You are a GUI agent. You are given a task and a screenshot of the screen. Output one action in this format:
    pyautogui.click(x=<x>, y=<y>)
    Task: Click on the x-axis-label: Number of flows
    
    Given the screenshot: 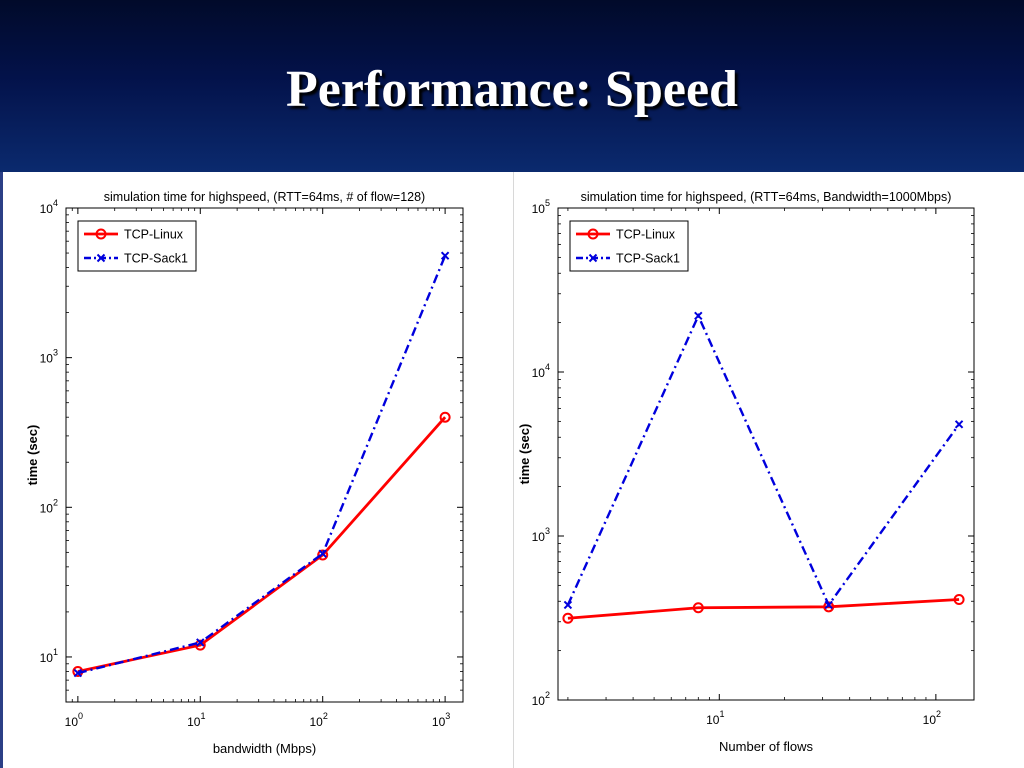 What is the action you would take?
    pyautogui.click(x=766, y=746)
    